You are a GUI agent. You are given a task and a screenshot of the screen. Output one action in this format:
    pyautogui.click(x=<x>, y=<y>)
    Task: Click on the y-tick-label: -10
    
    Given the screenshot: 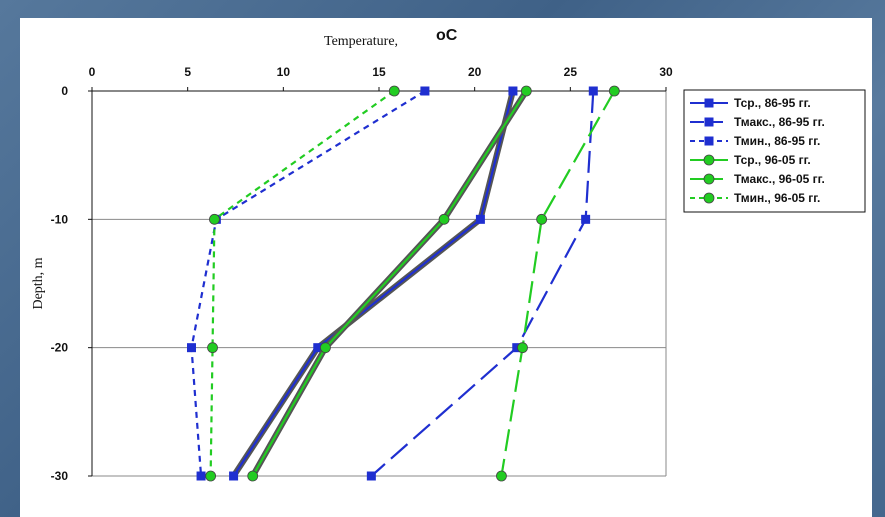 What is the action you would take?
    pyautogui.click(x=60, y=219)
    